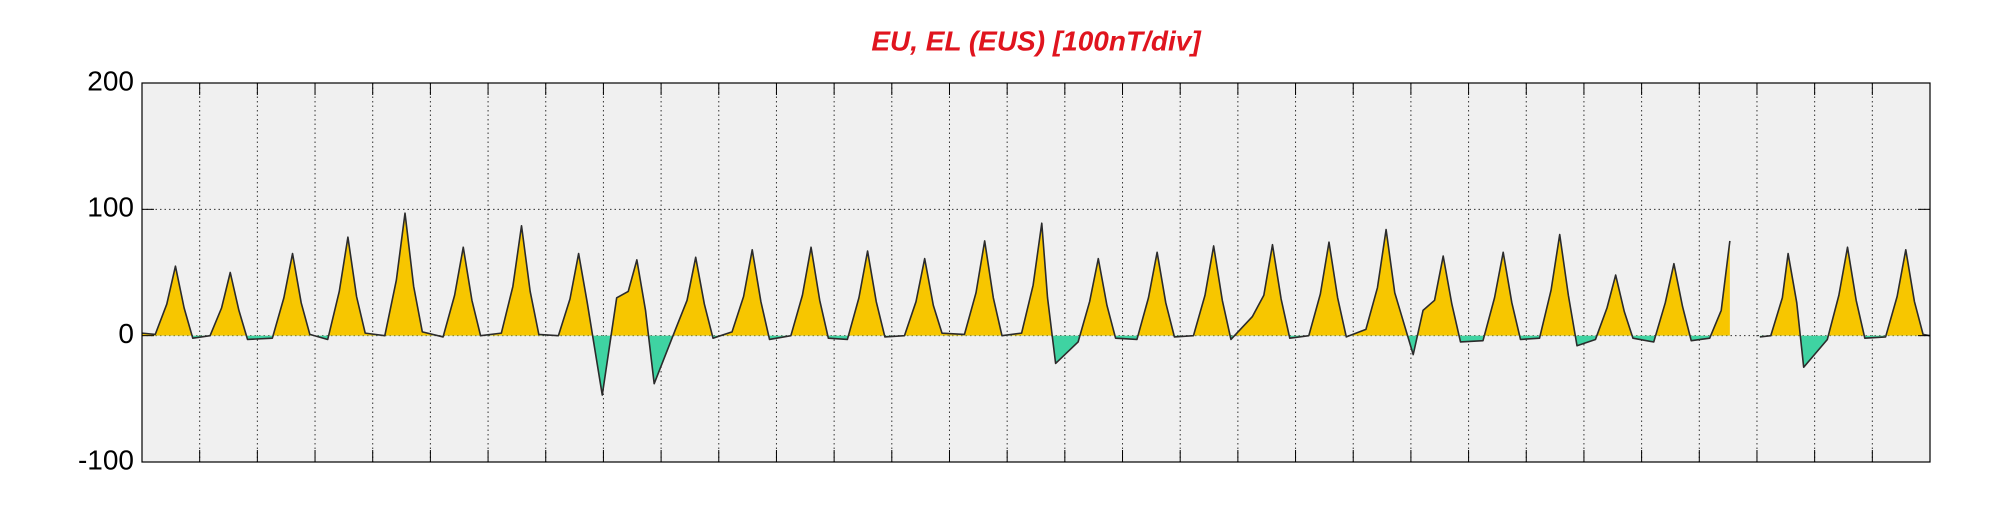 This screenshot has width=2001, height=505. What do you see at coordinates (126, 333) in the screenshot?
I see `y-tick-label: 0` at bounding box center [126, 333].